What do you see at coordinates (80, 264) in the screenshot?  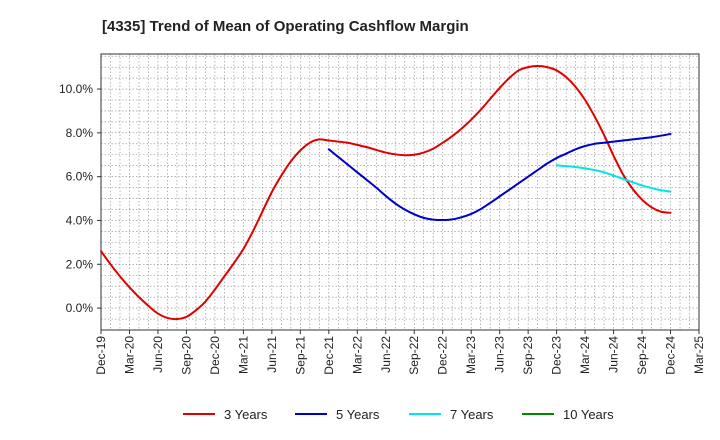 I see `y-tick-label: 2.0%` at bounding box center [80, 264].